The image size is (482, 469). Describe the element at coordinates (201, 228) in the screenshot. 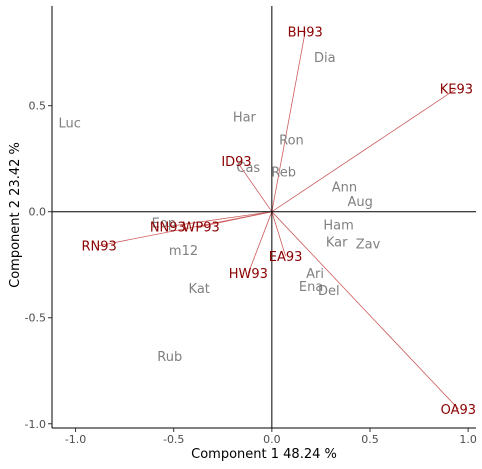

I see `loading-label-wp93: WP93` at that location.